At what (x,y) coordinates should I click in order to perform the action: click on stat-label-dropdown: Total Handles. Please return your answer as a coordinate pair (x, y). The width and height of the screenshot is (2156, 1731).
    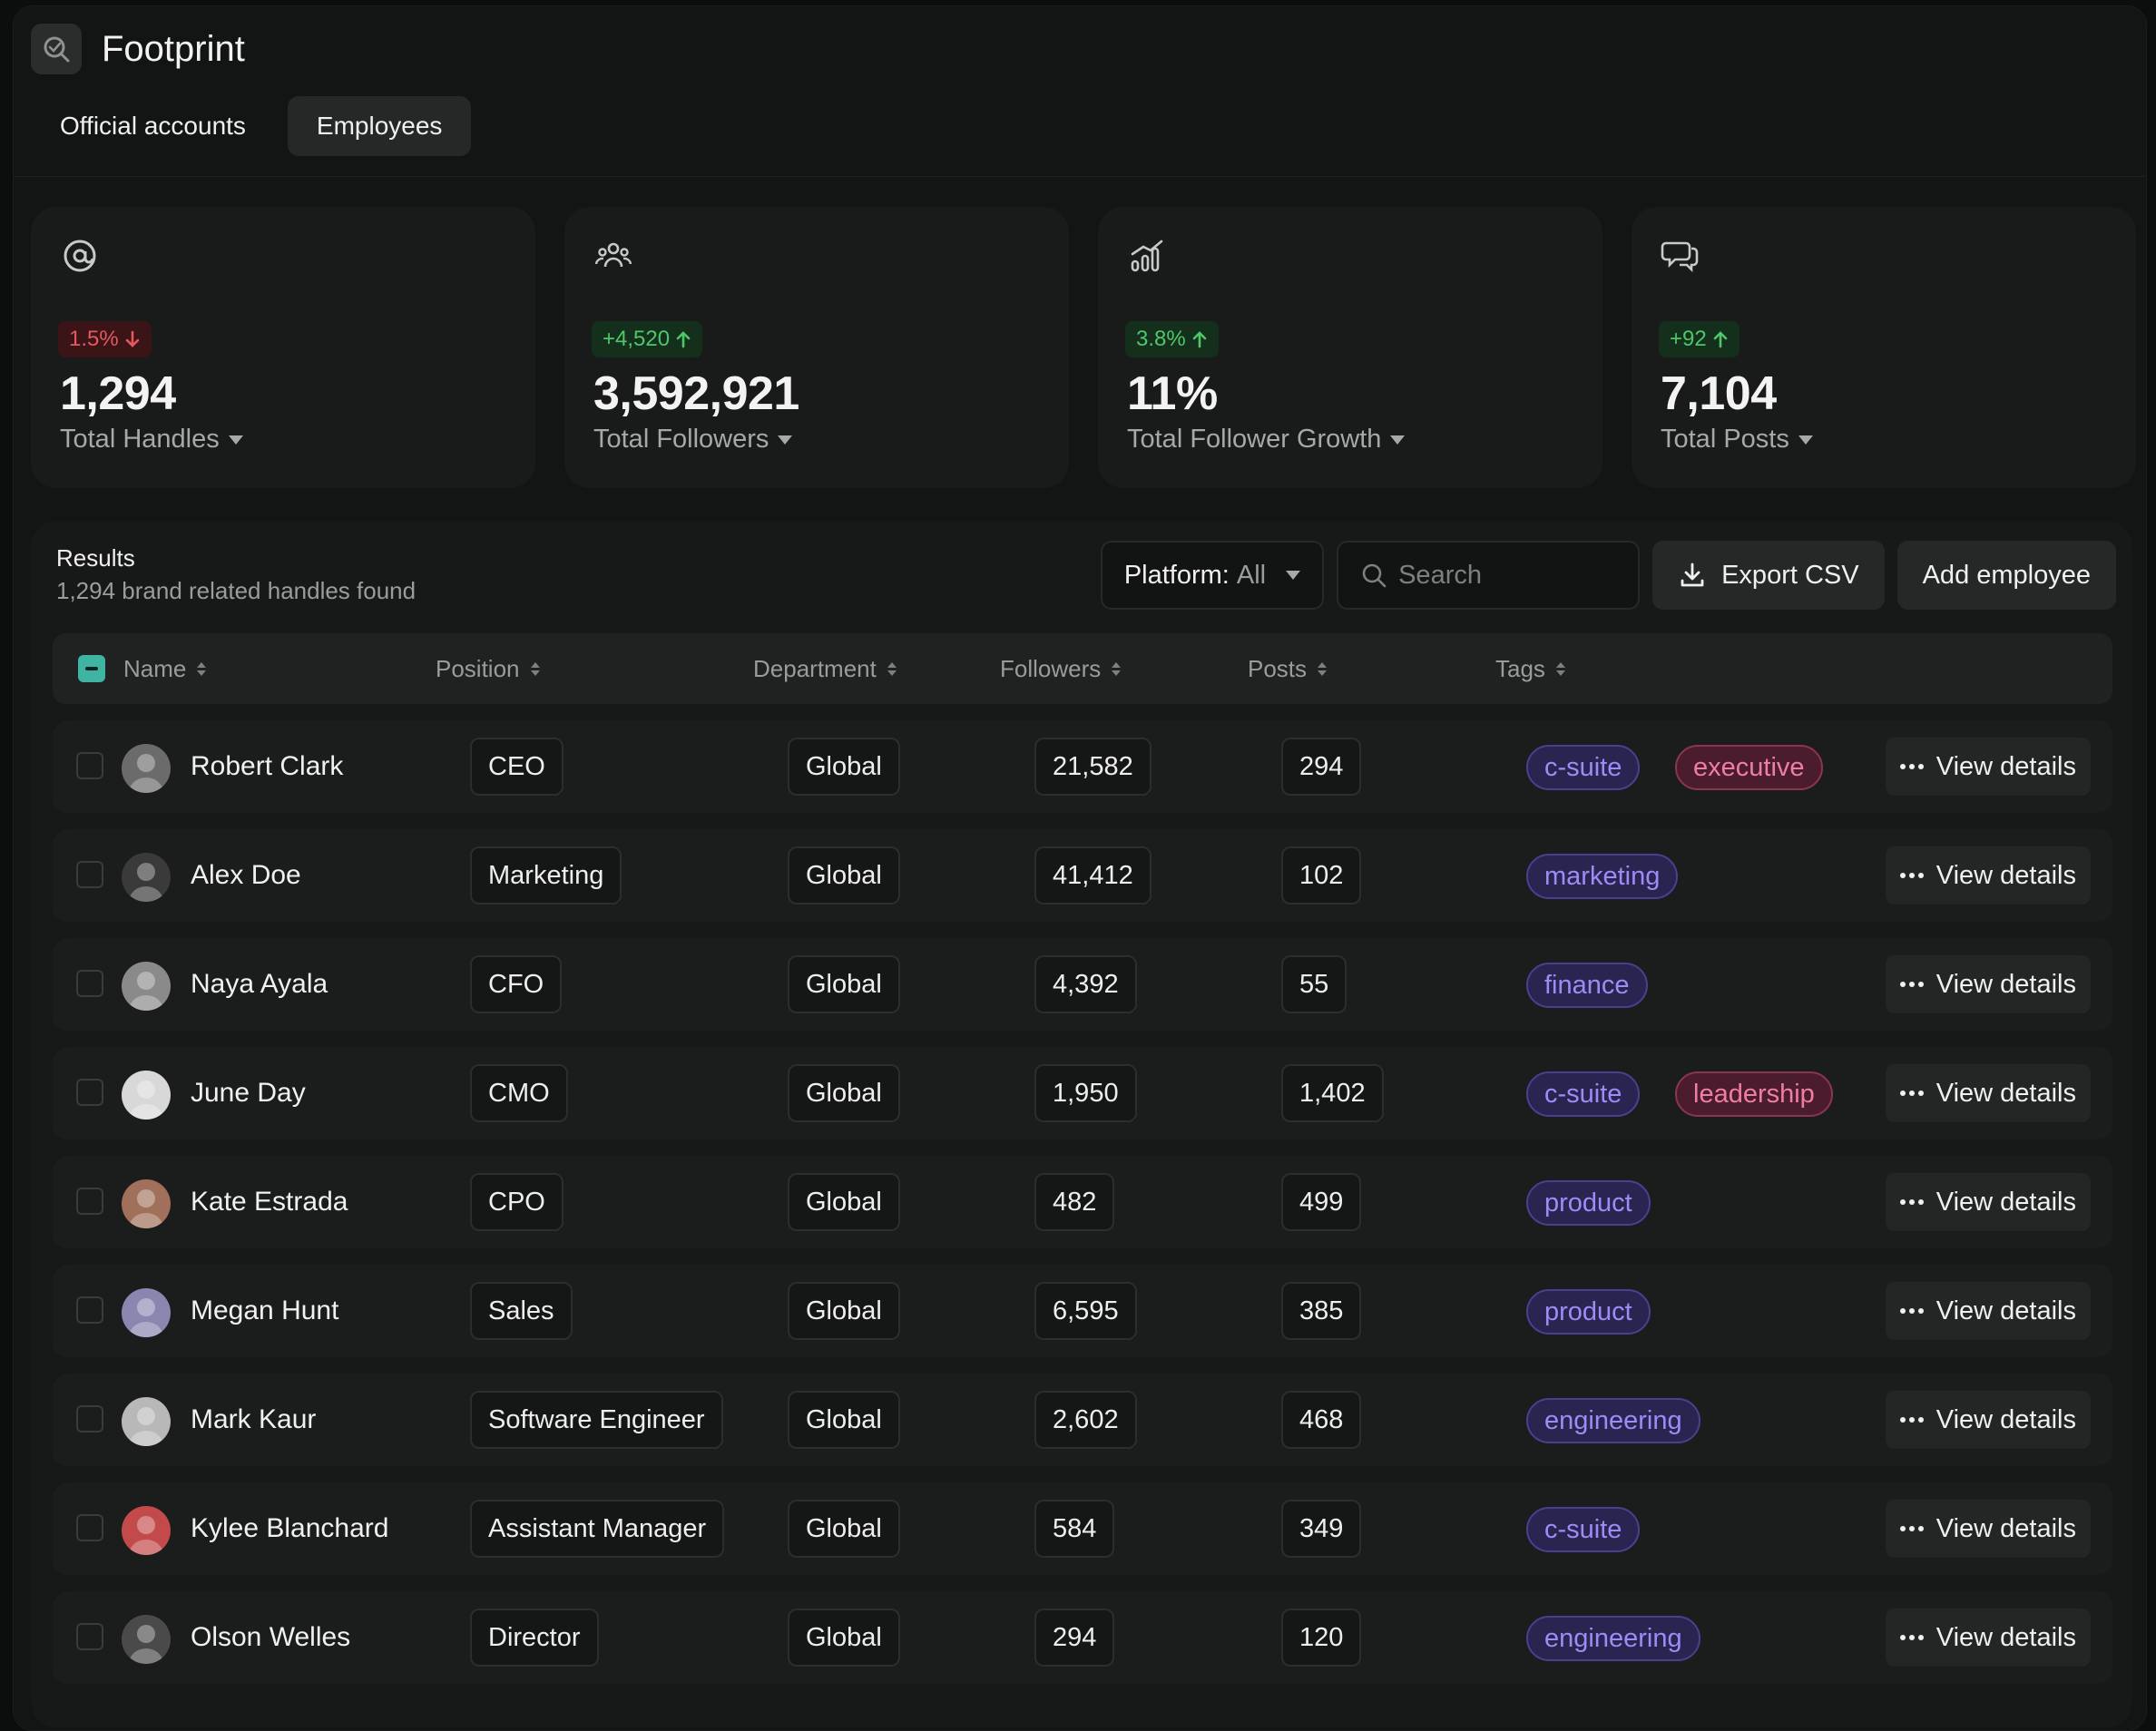
    Looking at the image, I should click on (151, 440).